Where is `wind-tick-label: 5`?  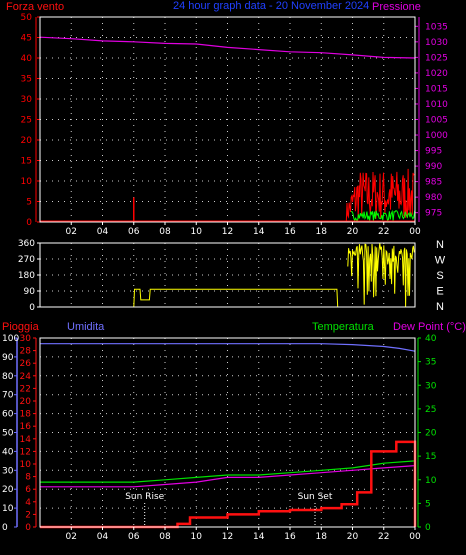
wind-tick-label: 5 is located at coordinates (29, 203).